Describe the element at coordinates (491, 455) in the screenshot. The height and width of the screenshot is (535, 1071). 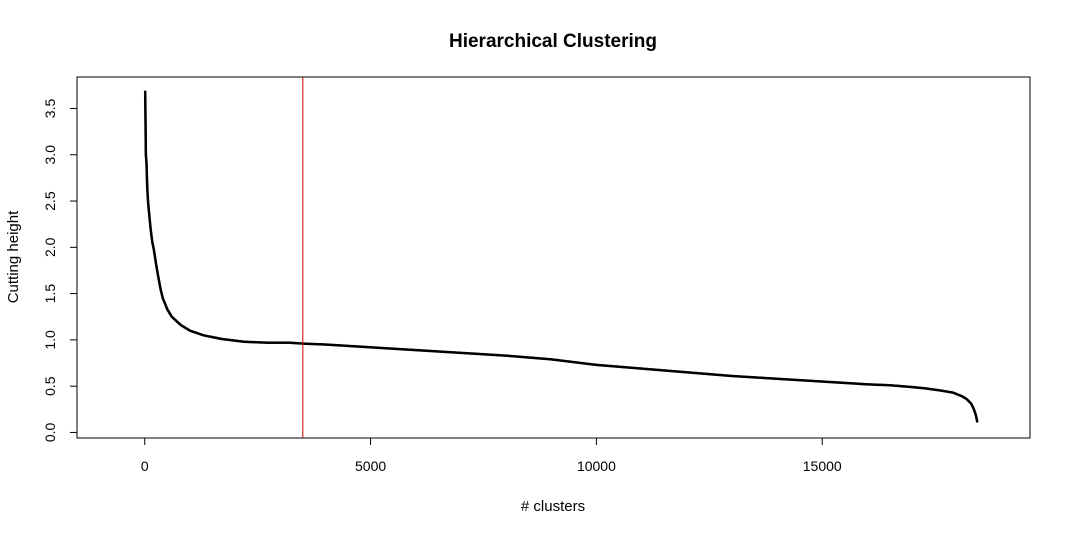
I see `x-axis: 0 5000 10000 15000` at that location.